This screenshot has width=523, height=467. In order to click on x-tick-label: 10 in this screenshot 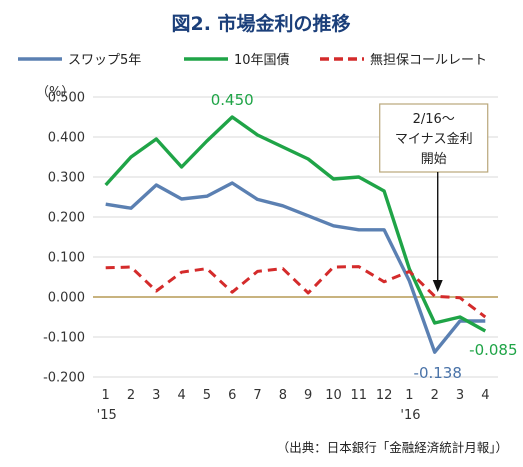, I will do `click(333, 395)`.